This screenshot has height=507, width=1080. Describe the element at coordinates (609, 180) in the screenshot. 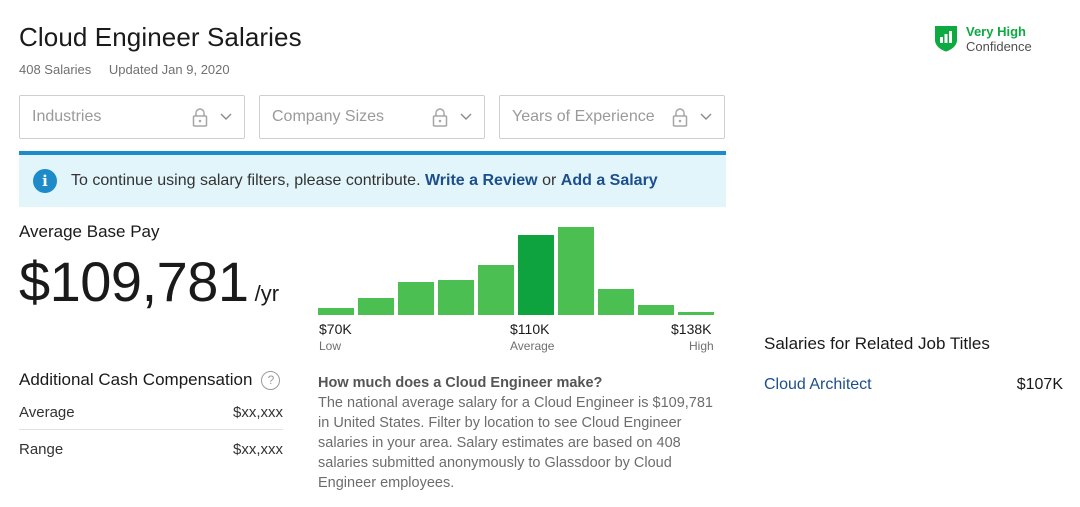

I see `add-salary-link: Add a Salary` at that location.